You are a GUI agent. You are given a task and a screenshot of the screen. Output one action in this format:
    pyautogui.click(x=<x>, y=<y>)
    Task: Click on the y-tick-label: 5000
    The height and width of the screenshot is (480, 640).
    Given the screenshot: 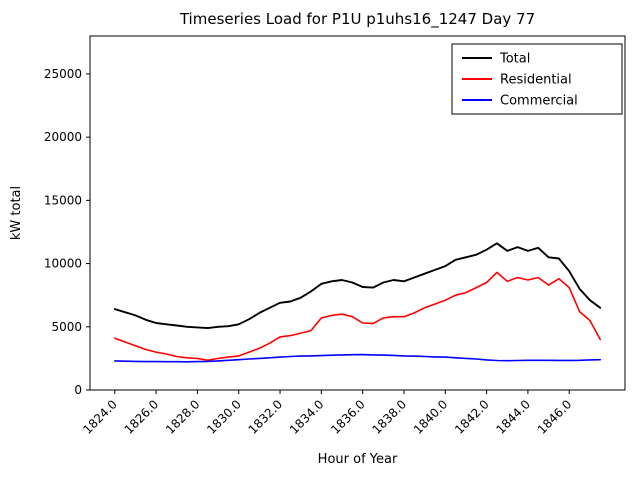 What is the action you would take?
    pyautogui.click(x=66, y=327)
    